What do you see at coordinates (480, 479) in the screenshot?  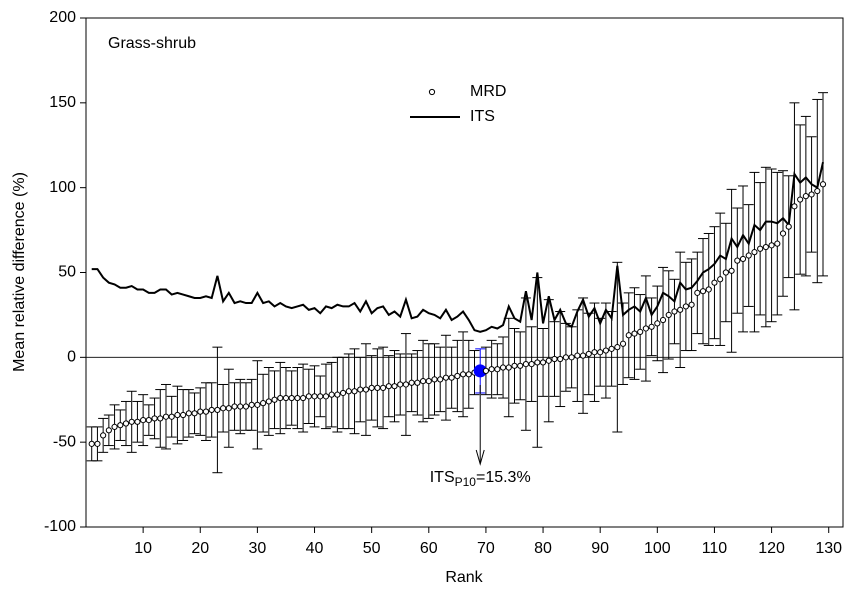 I see `annotation: ITSP10=15.3%` at bounding box center [480, 479].